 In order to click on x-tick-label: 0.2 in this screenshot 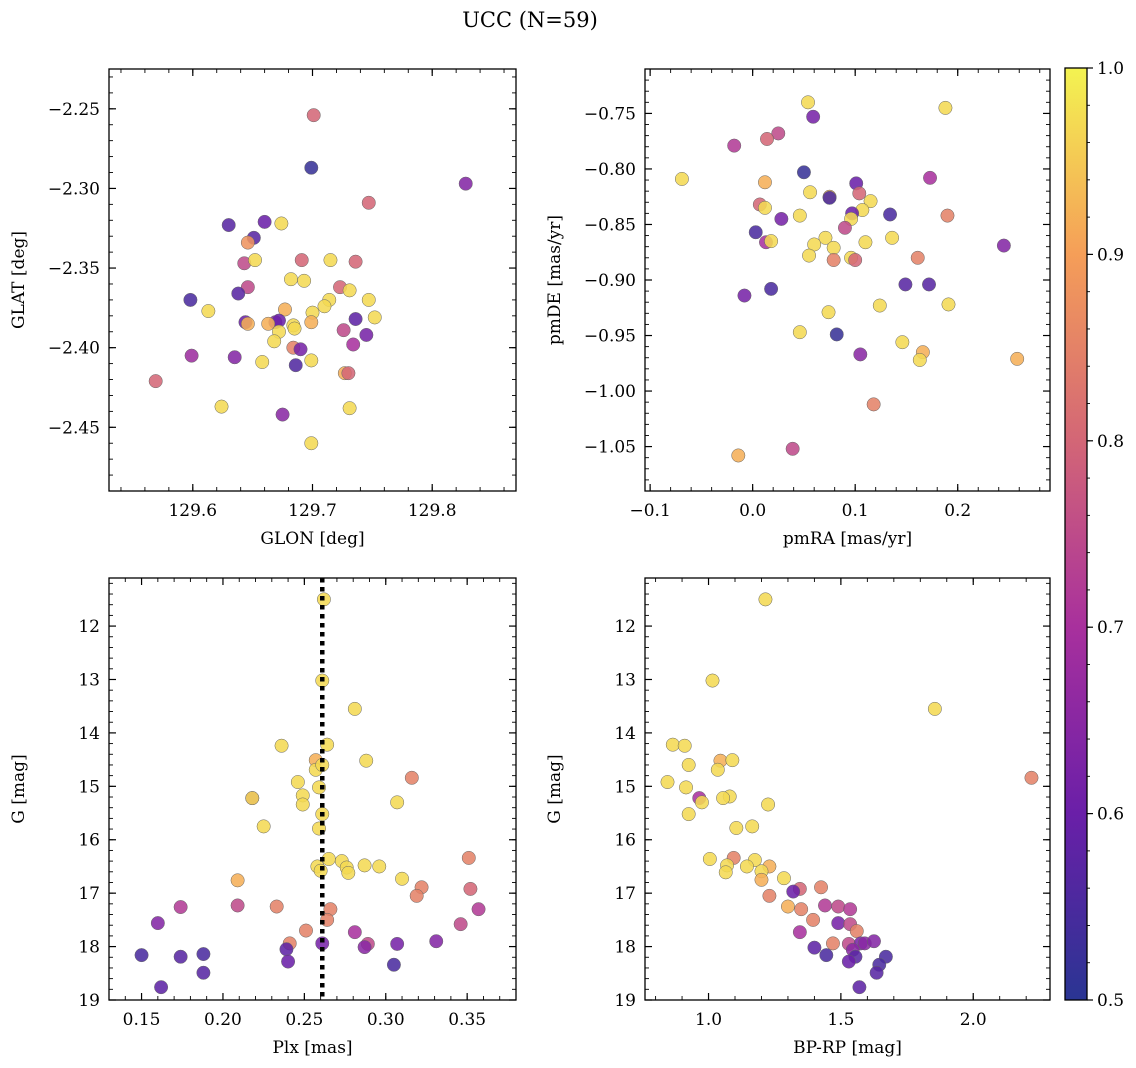, I will do `click(957, 511)`.